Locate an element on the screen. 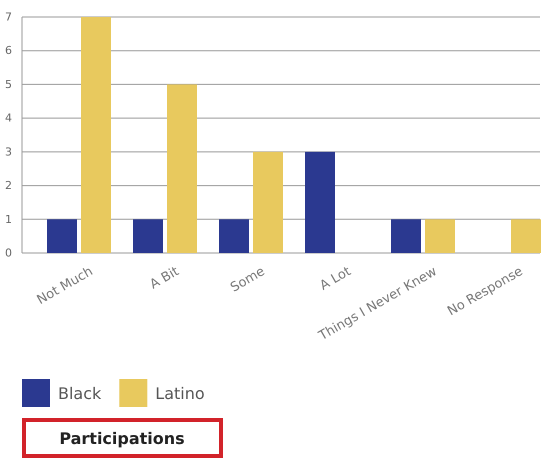 The height and width of the screenshot is (463, 542). y-tick-label: 0 is located at coordinates (8, 253).